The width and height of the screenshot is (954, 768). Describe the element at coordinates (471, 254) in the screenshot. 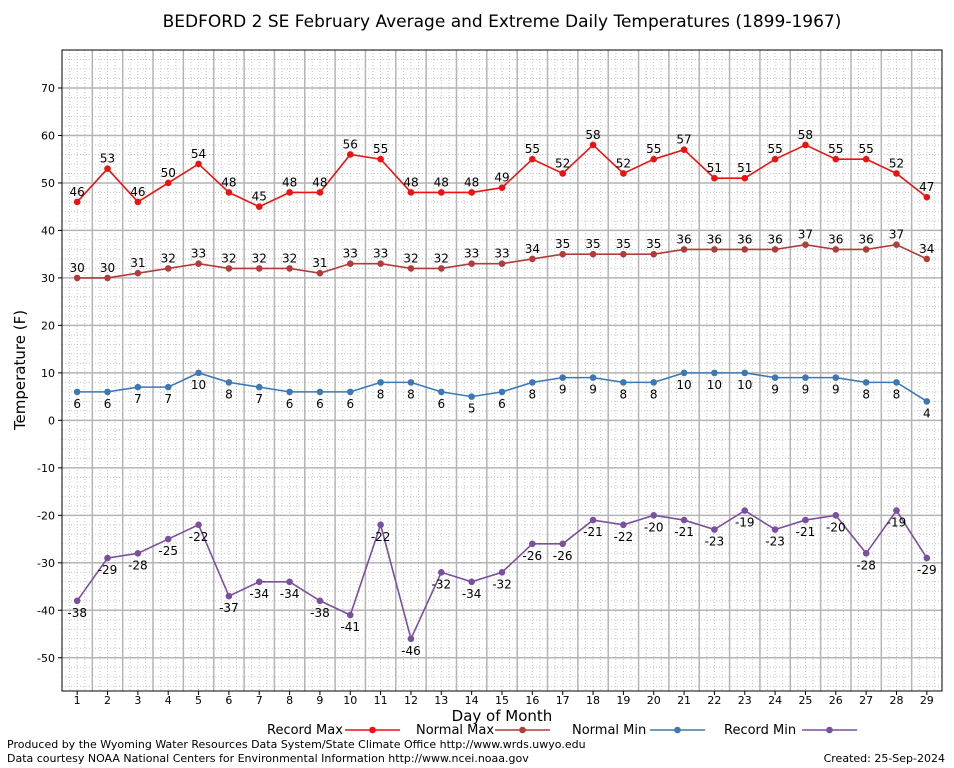

I see `data-label-normal-max: 33` at that location.